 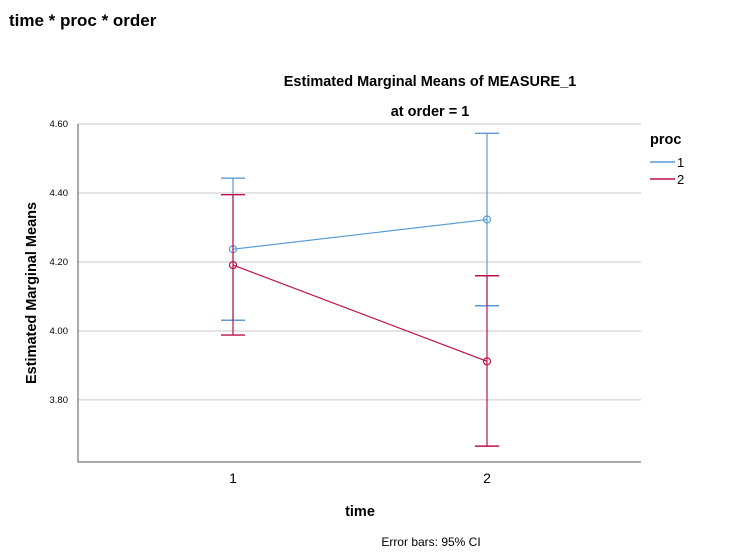 I want to click on y-axis-label: Estimated Marginal Means, so click(x=32, y=293).